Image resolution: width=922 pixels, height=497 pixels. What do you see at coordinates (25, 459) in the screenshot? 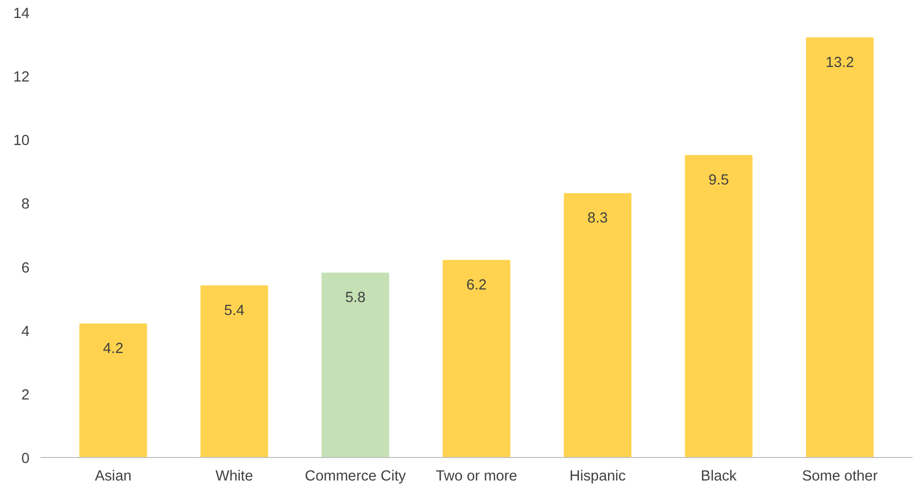
I see `y-tick-label: 0` at bounding box center [25, 459].